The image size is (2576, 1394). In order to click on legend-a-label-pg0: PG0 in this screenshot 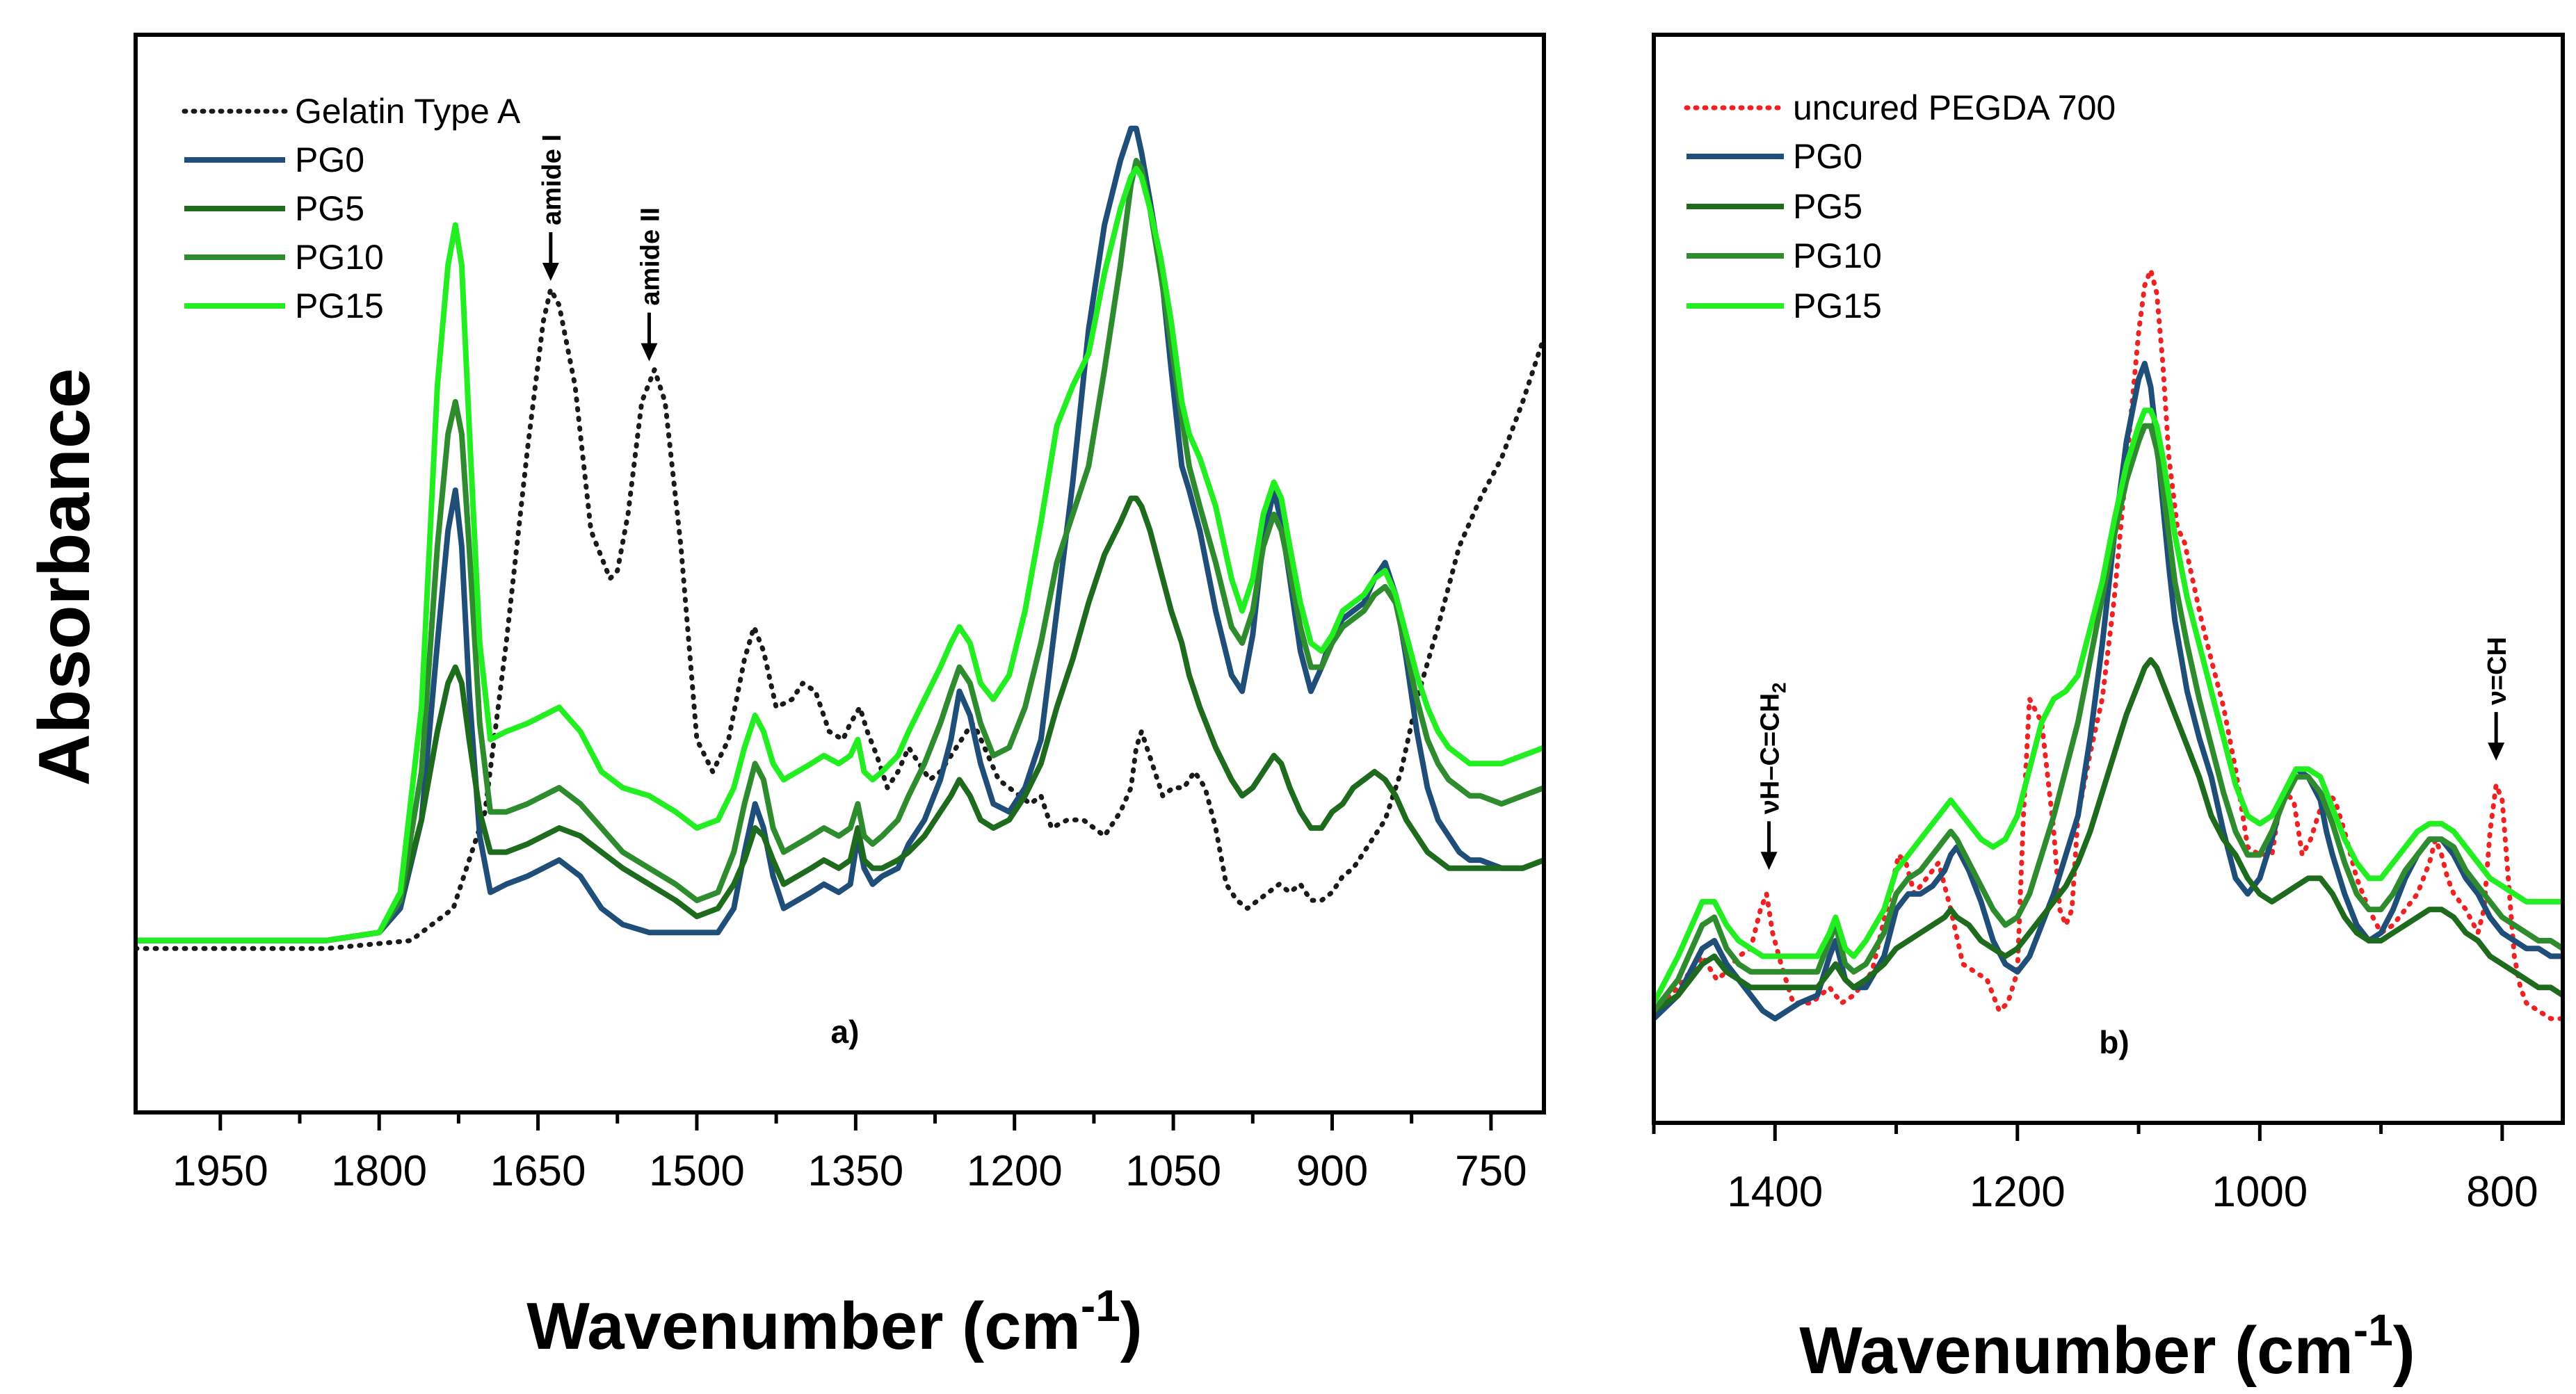, I will do `click(330, 159)`.